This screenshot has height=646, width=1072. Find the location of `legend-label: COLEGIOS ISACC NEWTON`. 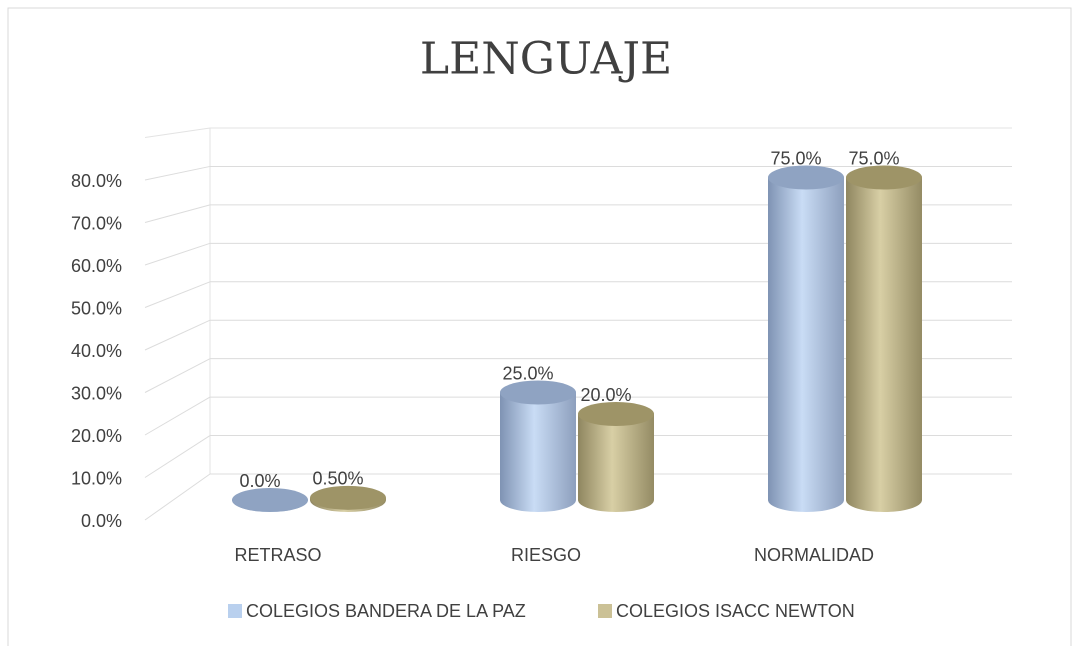

legend-label: COLEGIOS ISACC NEWTON is located at coordinates (735, 611).